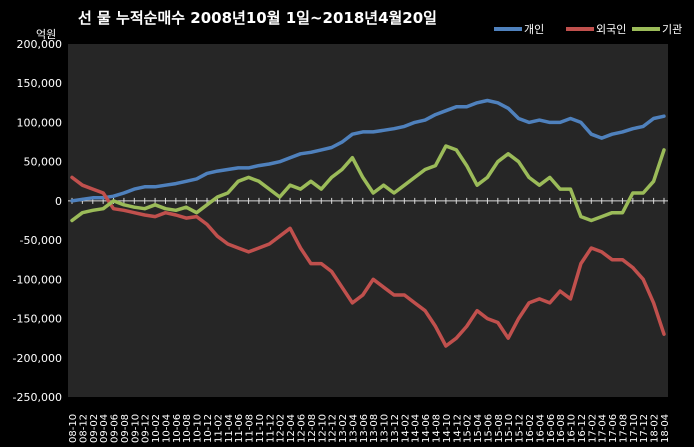  What do you see at coordinates (46, 34) in the screenshot?
I see `y-axis-label: 억원` at bounding box center [46, 34].